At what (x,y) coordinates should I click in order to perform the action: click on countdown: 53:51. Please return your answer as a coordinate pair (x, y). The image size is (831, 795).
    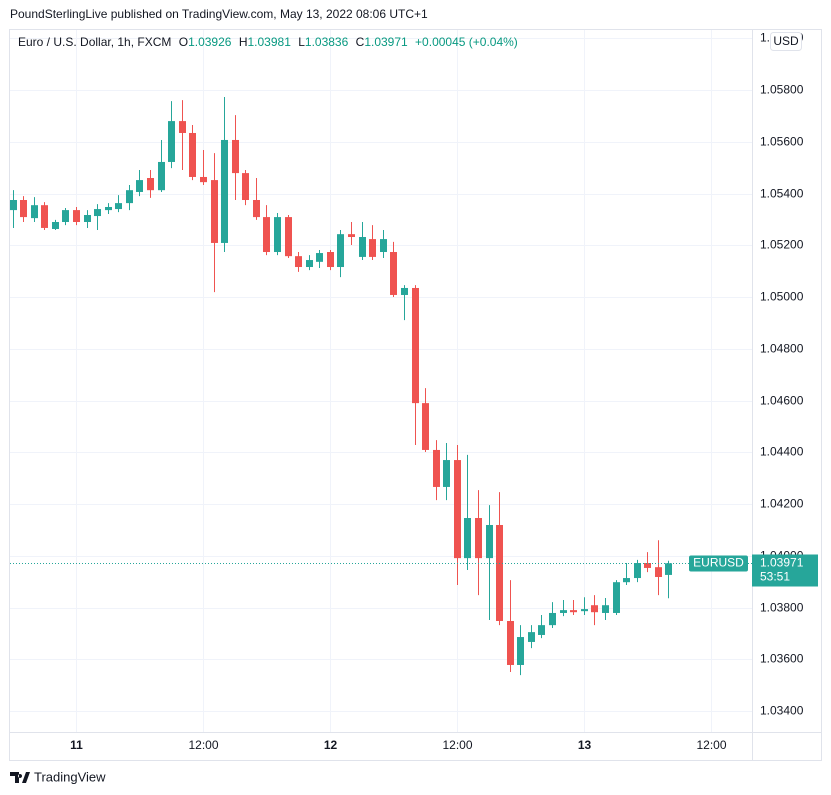
    Looking at the image, I should click on (775, 577).